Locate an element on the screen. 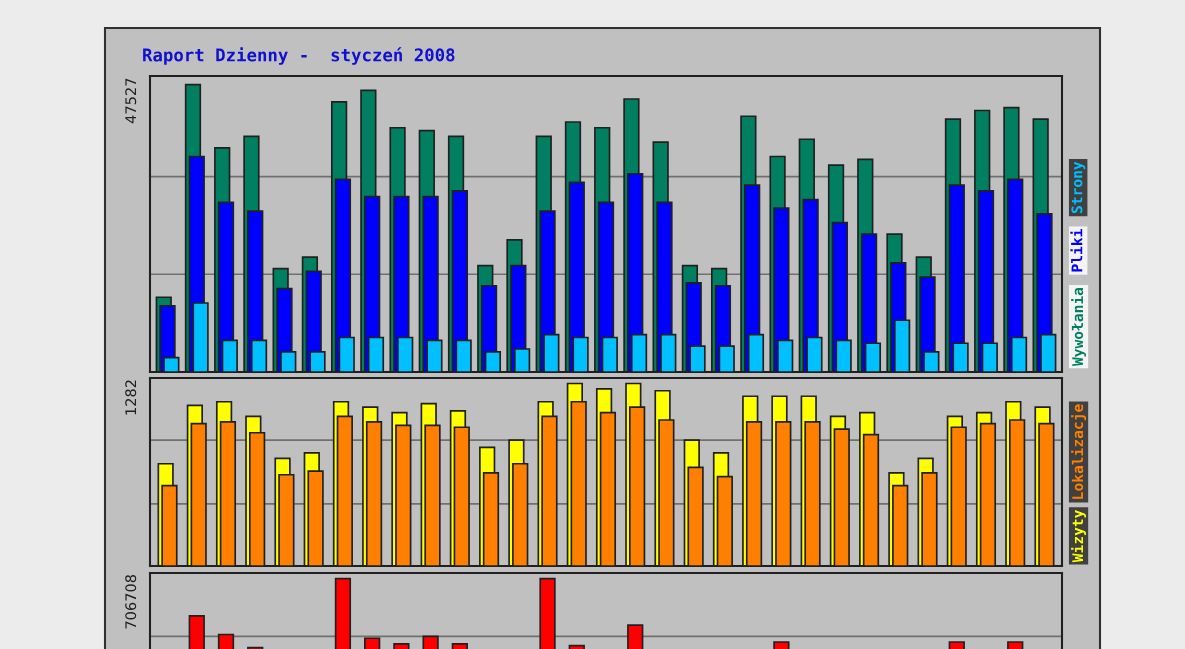 This screenshot has width=1185, height=649. text: 1282 is located at coordinates (131, 397).